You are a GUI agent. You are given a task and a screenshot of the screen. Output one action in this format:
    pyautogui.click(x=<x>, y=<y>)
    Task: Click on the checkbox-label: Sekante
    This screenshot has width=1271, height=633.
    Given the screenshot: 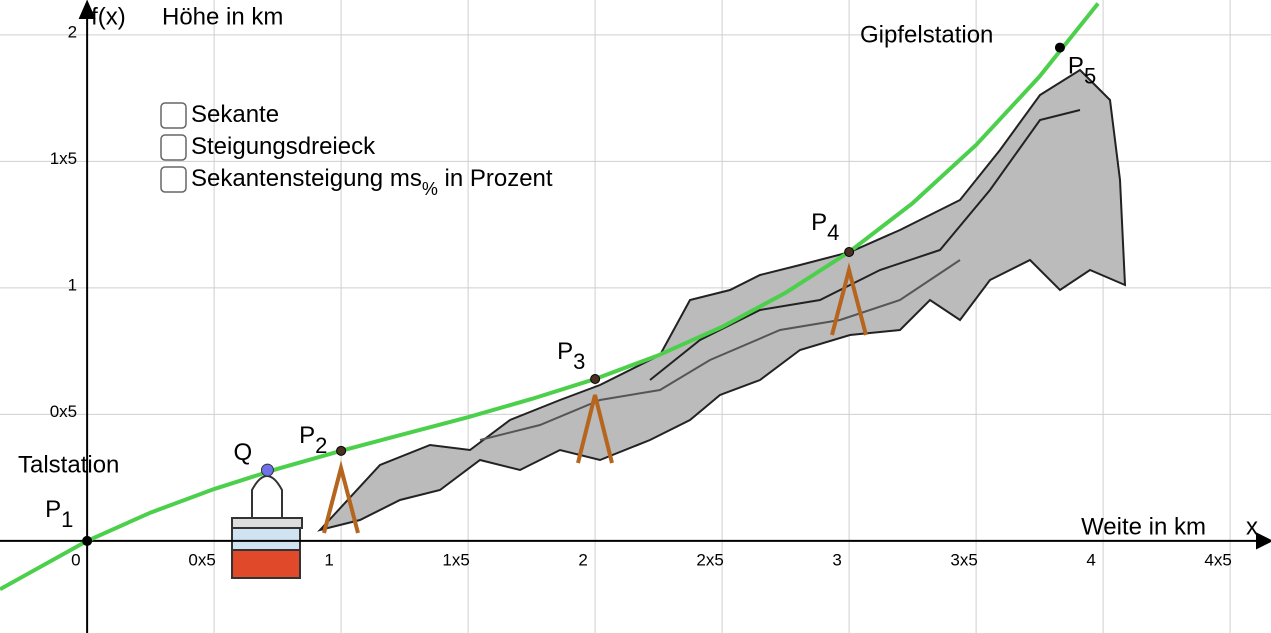 What is the action you would take?
    pyautogui.click(x=235, y=114)
    